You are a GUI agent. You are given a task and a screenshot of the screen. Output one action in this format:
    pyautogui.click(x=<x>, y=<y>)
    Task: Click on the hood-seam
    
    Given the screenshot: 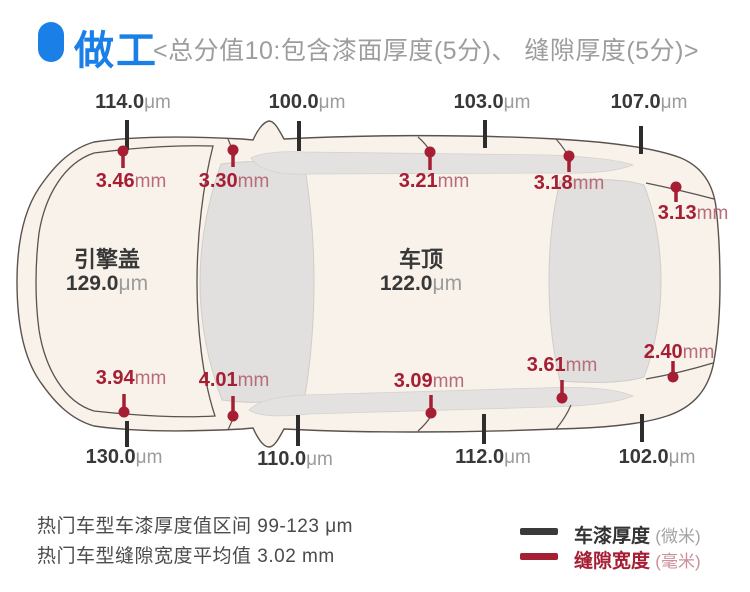 What is the action you would take?
    pyautogui.click(x=125, y=281)
    